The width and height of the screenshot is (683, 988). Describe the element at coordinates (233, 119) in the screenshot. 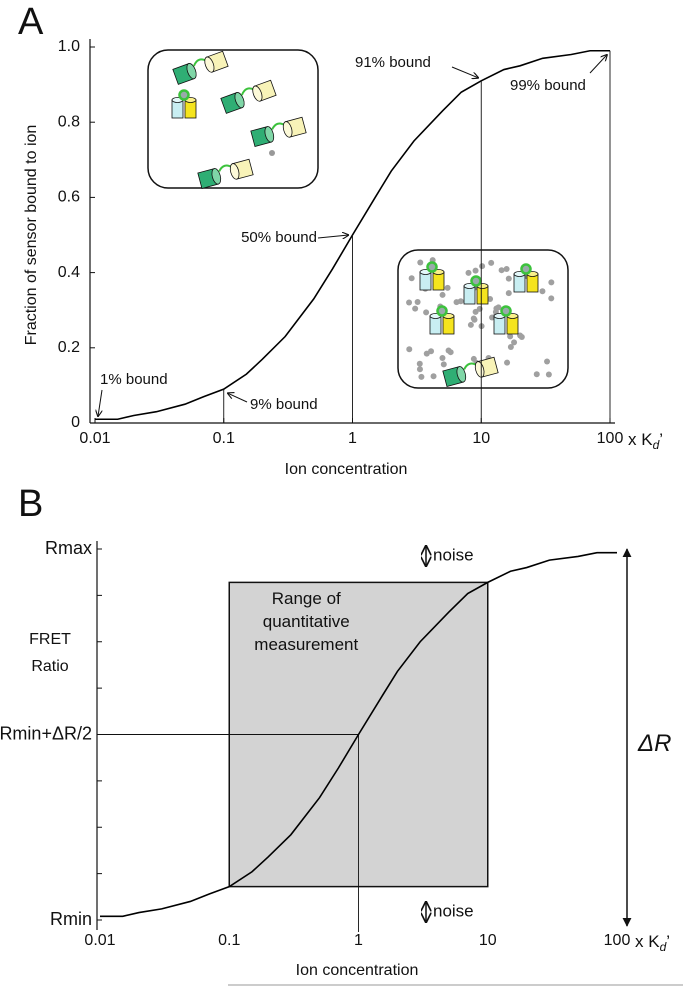

I see `inset-unbound` at that location.